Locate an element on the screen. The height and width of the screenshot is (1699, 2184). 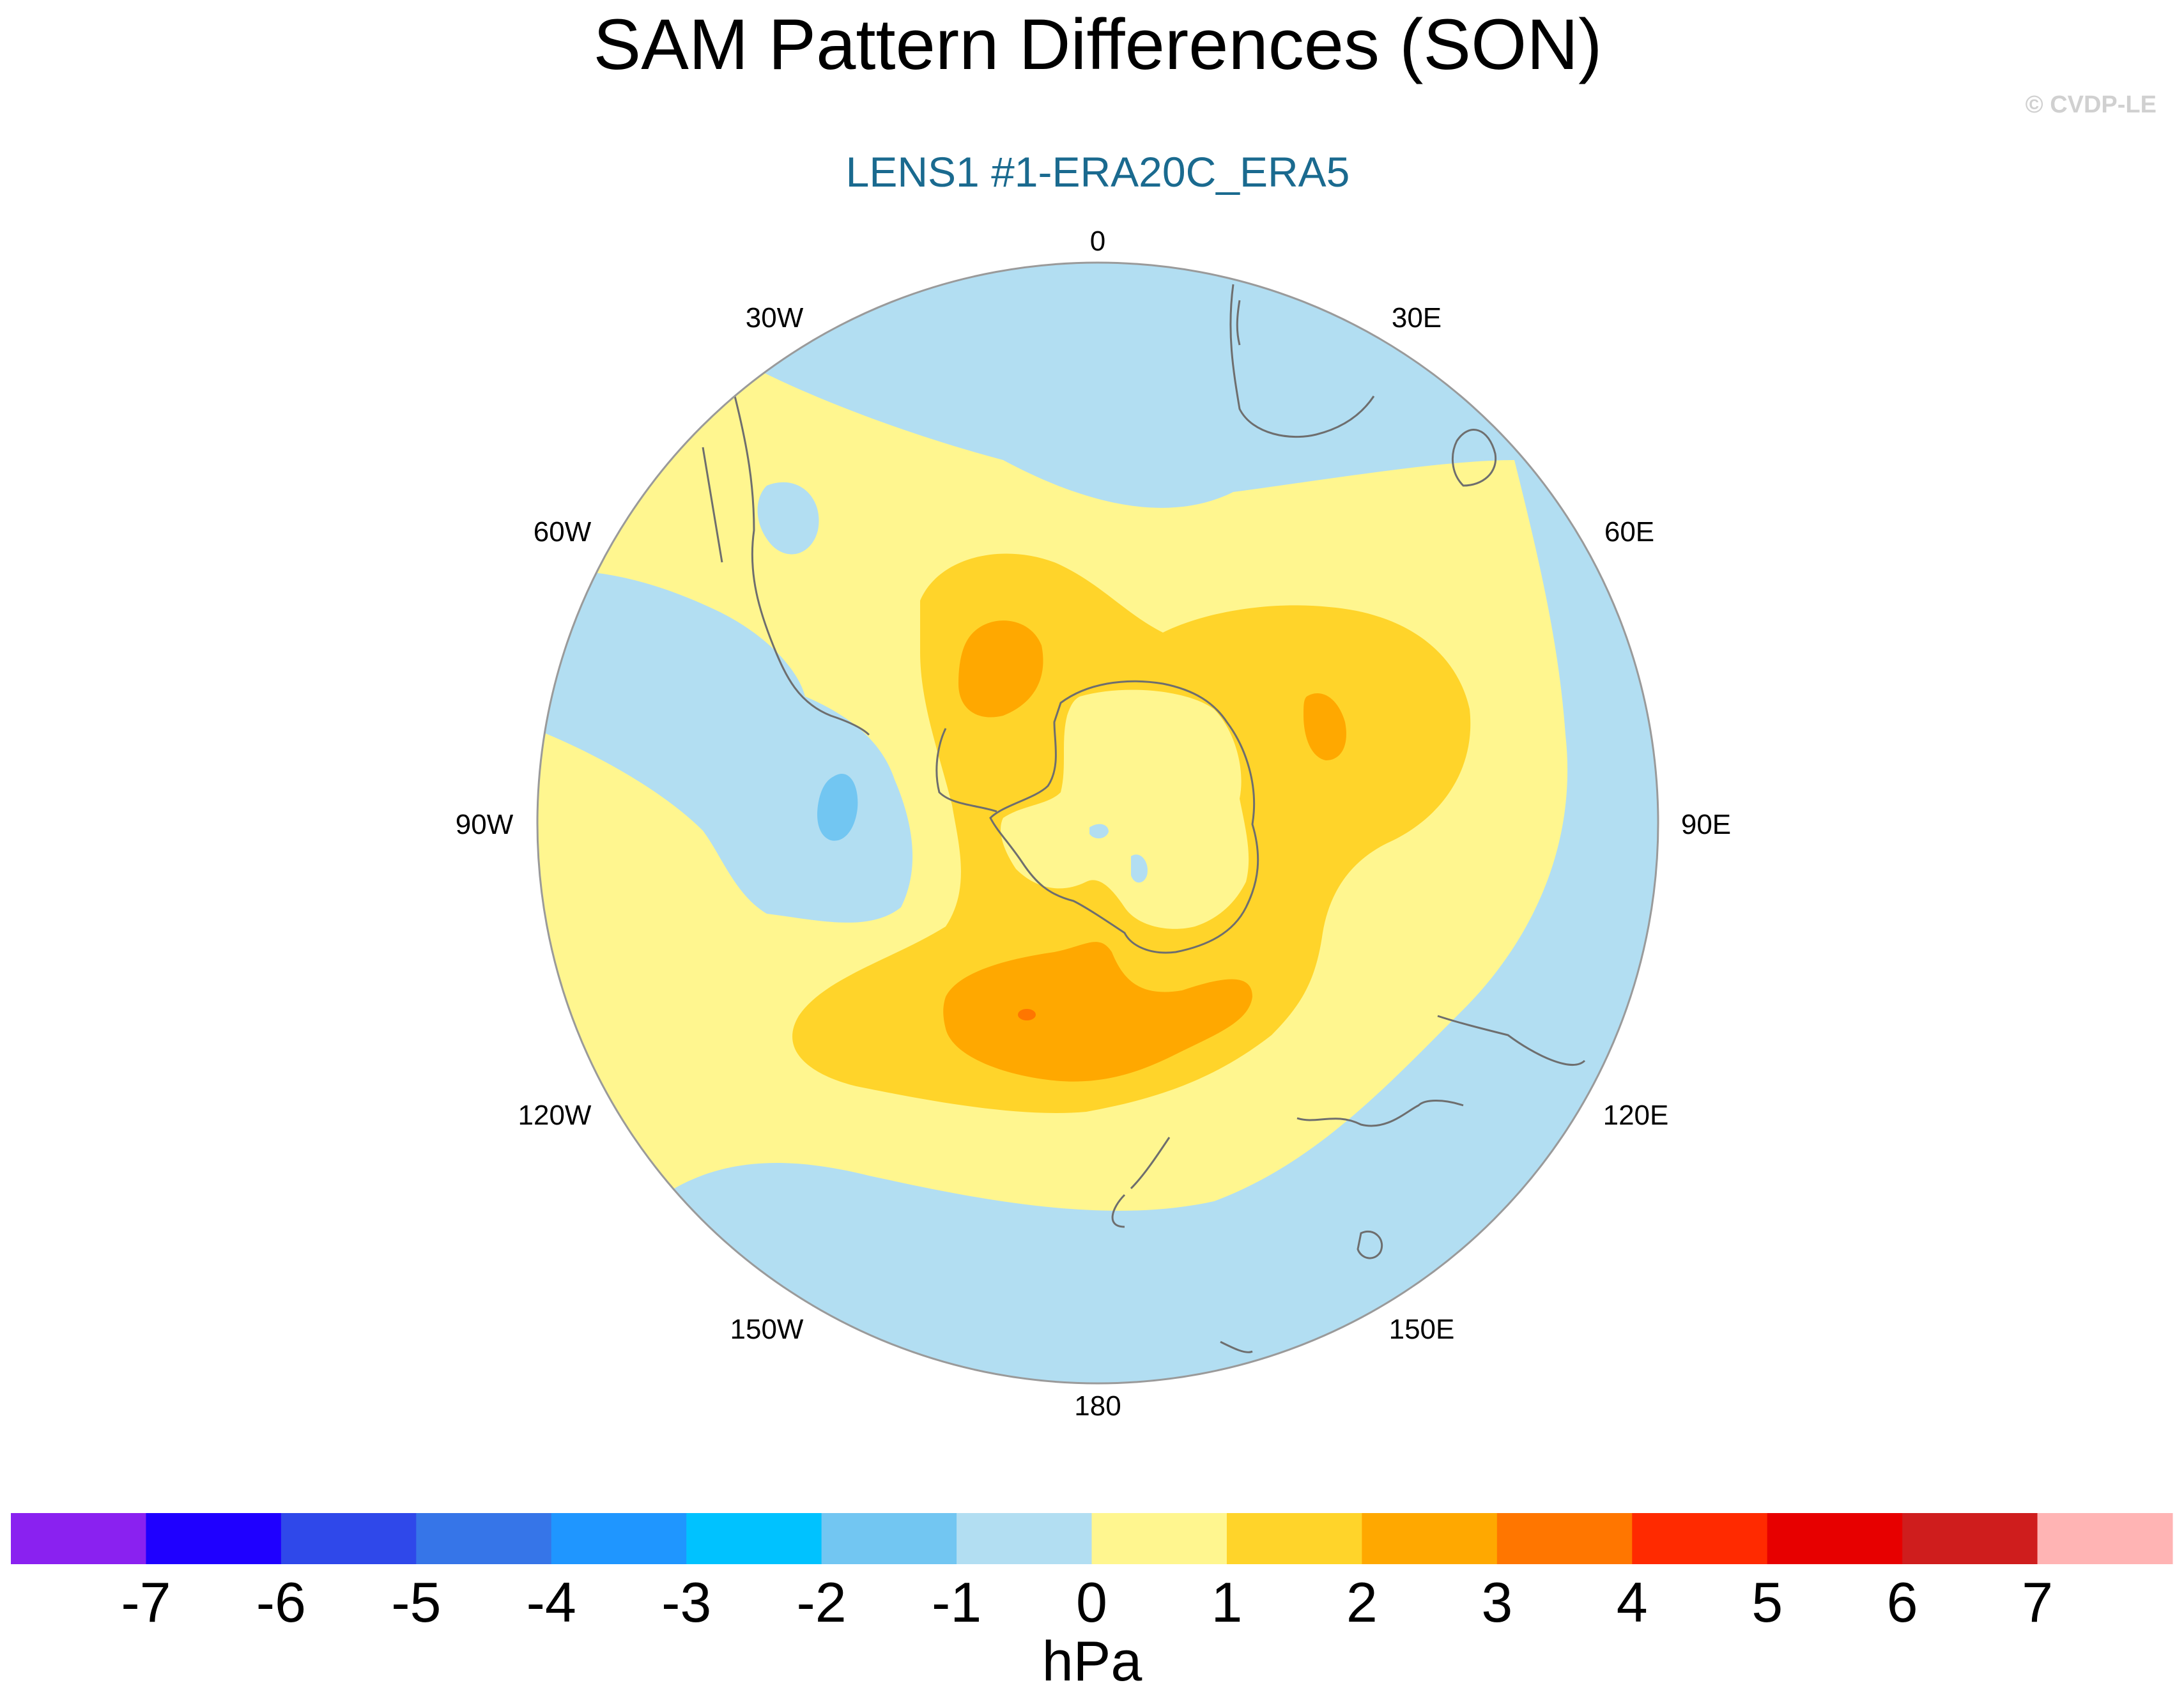
colorbar-tick-label: 5 is located at coordinates (1767, 1602).